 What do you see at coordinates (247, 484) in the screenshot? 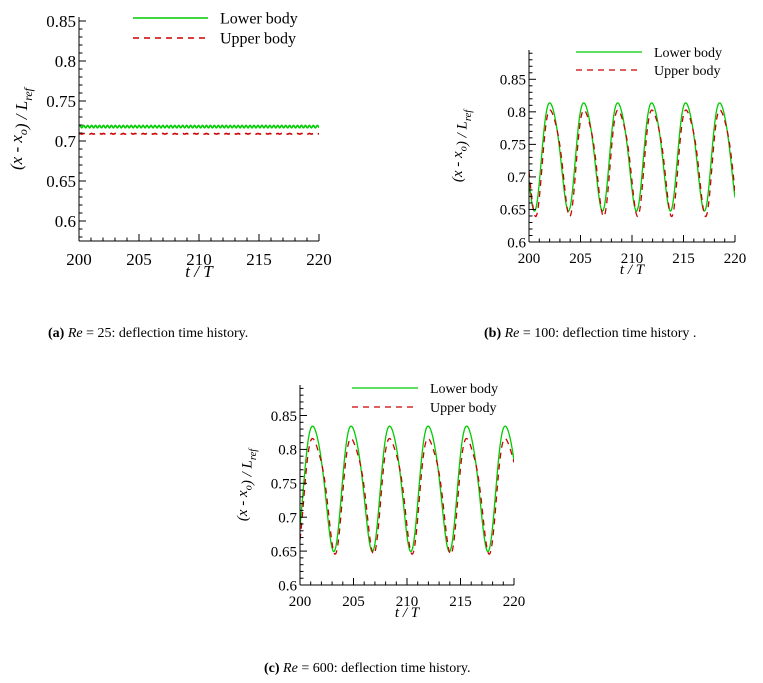
I see `chart-c-y-axis-label: (x - xo) / Lref` at bounding box center [247, 484].